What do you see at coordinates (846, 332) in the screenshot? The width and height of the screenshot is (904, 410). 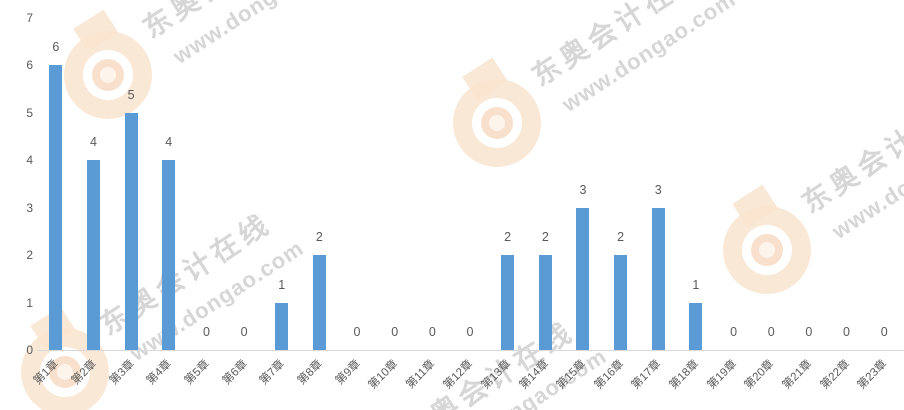 I see `value-label-ch-22: 0` at bounding box center [846, 332].